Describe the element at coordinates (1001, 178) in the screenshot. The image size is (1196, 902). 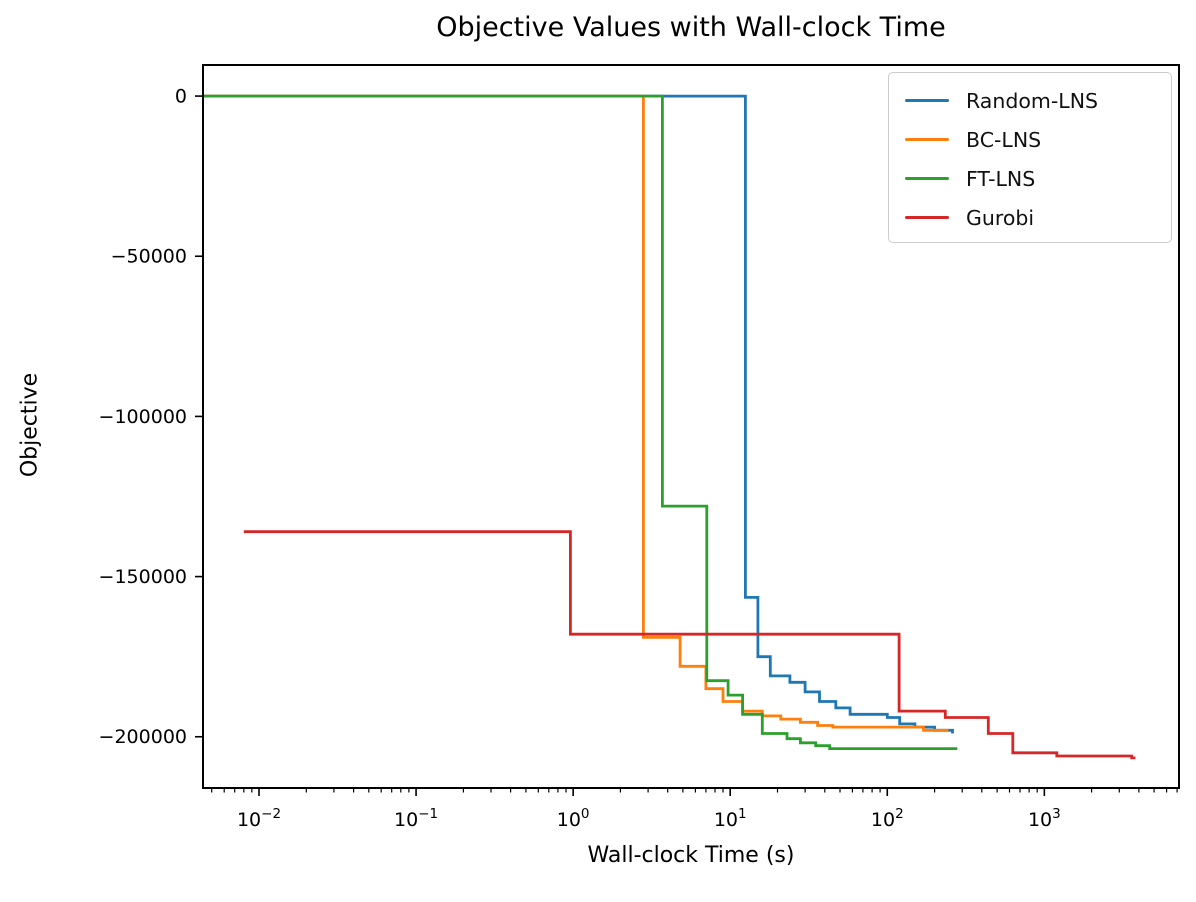
I see `legend-label: FT-LNS` at that location.